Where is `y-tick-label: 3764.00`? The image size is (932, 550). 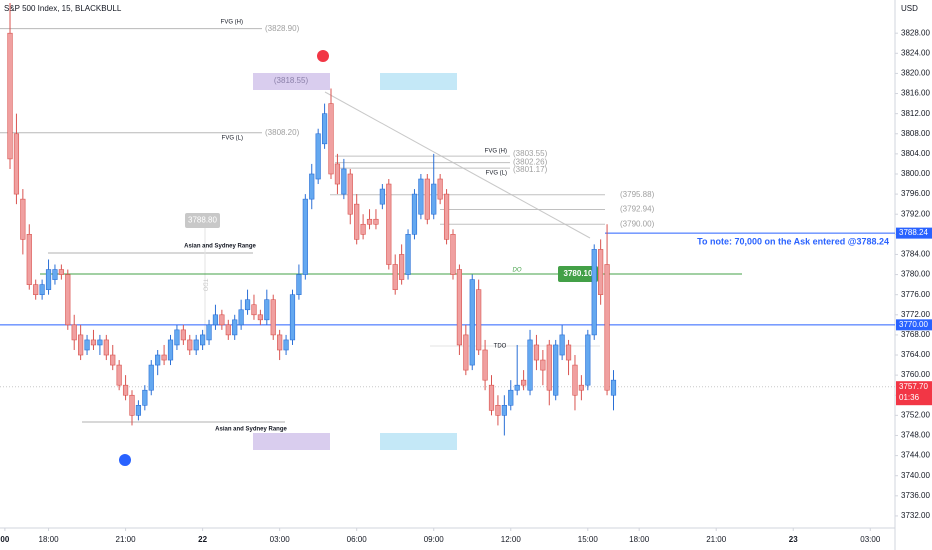 y-tick-label: 3764.00 is located at coordinates (915, 354).